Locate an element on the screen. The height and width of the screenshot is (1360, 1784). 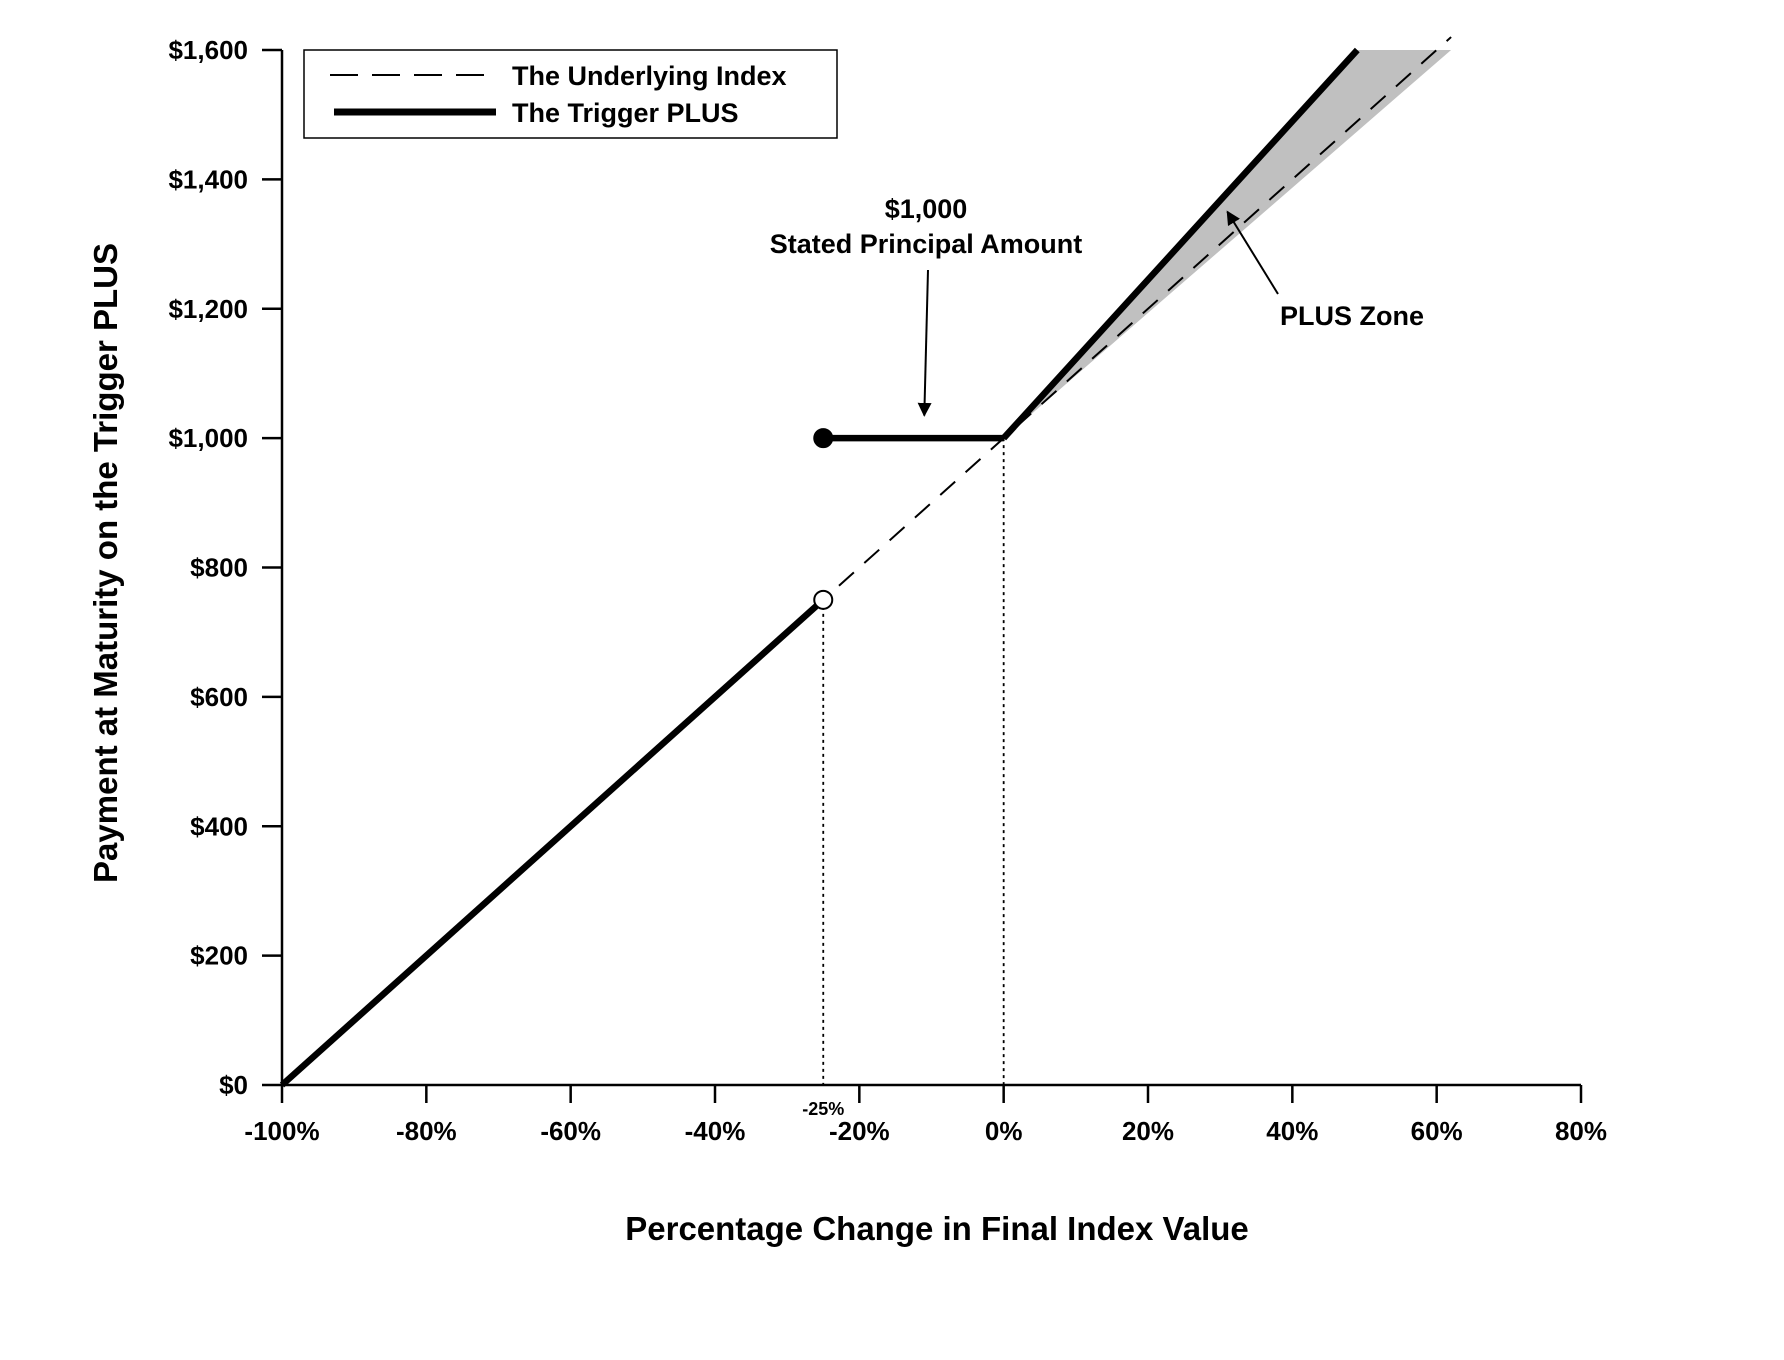
open-marker is located at coordinates (823, 599).